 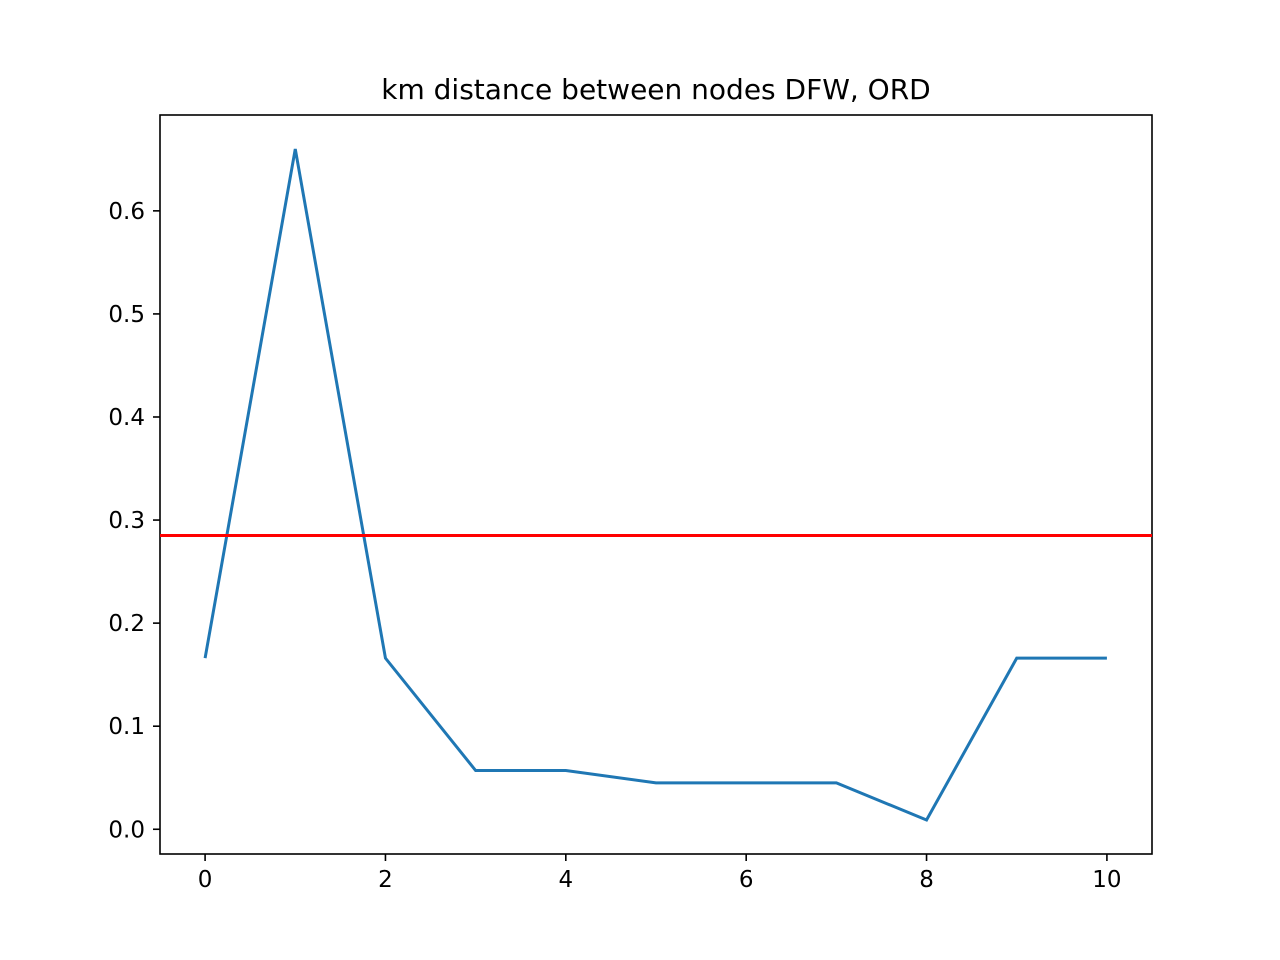 I want to click on y-tick-label: 0.2, so click(x=126, y=624).